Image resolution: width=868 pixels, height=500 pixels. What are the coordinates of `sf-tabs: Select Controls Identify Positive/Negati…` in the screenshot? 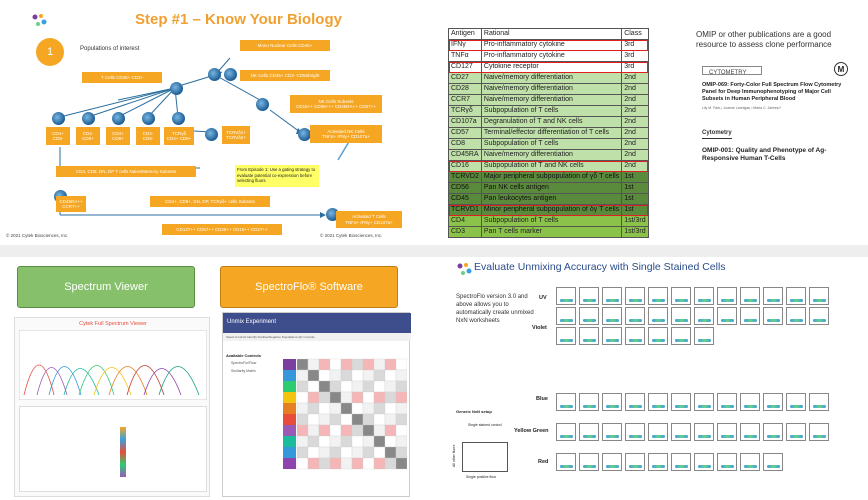 It's located at (317, 337).